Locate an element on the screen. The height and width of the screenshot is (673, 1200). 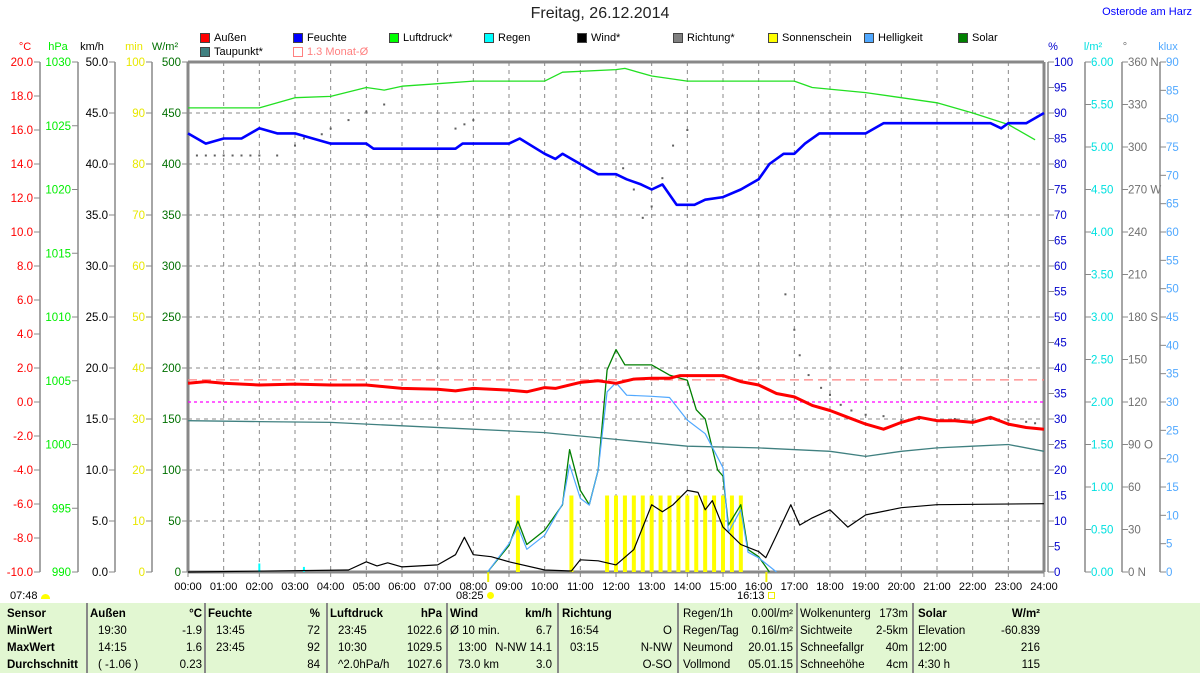
table-cell: Sensor is located at coordinates (26, 614).